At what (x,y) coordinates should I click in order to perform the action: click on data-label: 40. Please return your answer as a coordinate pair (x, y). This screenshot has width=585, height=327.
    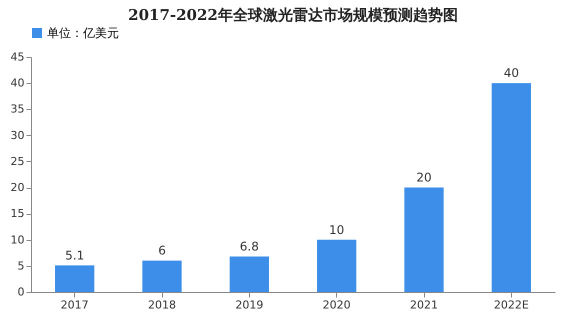
    Looking at the image, I should click on (511, 73).